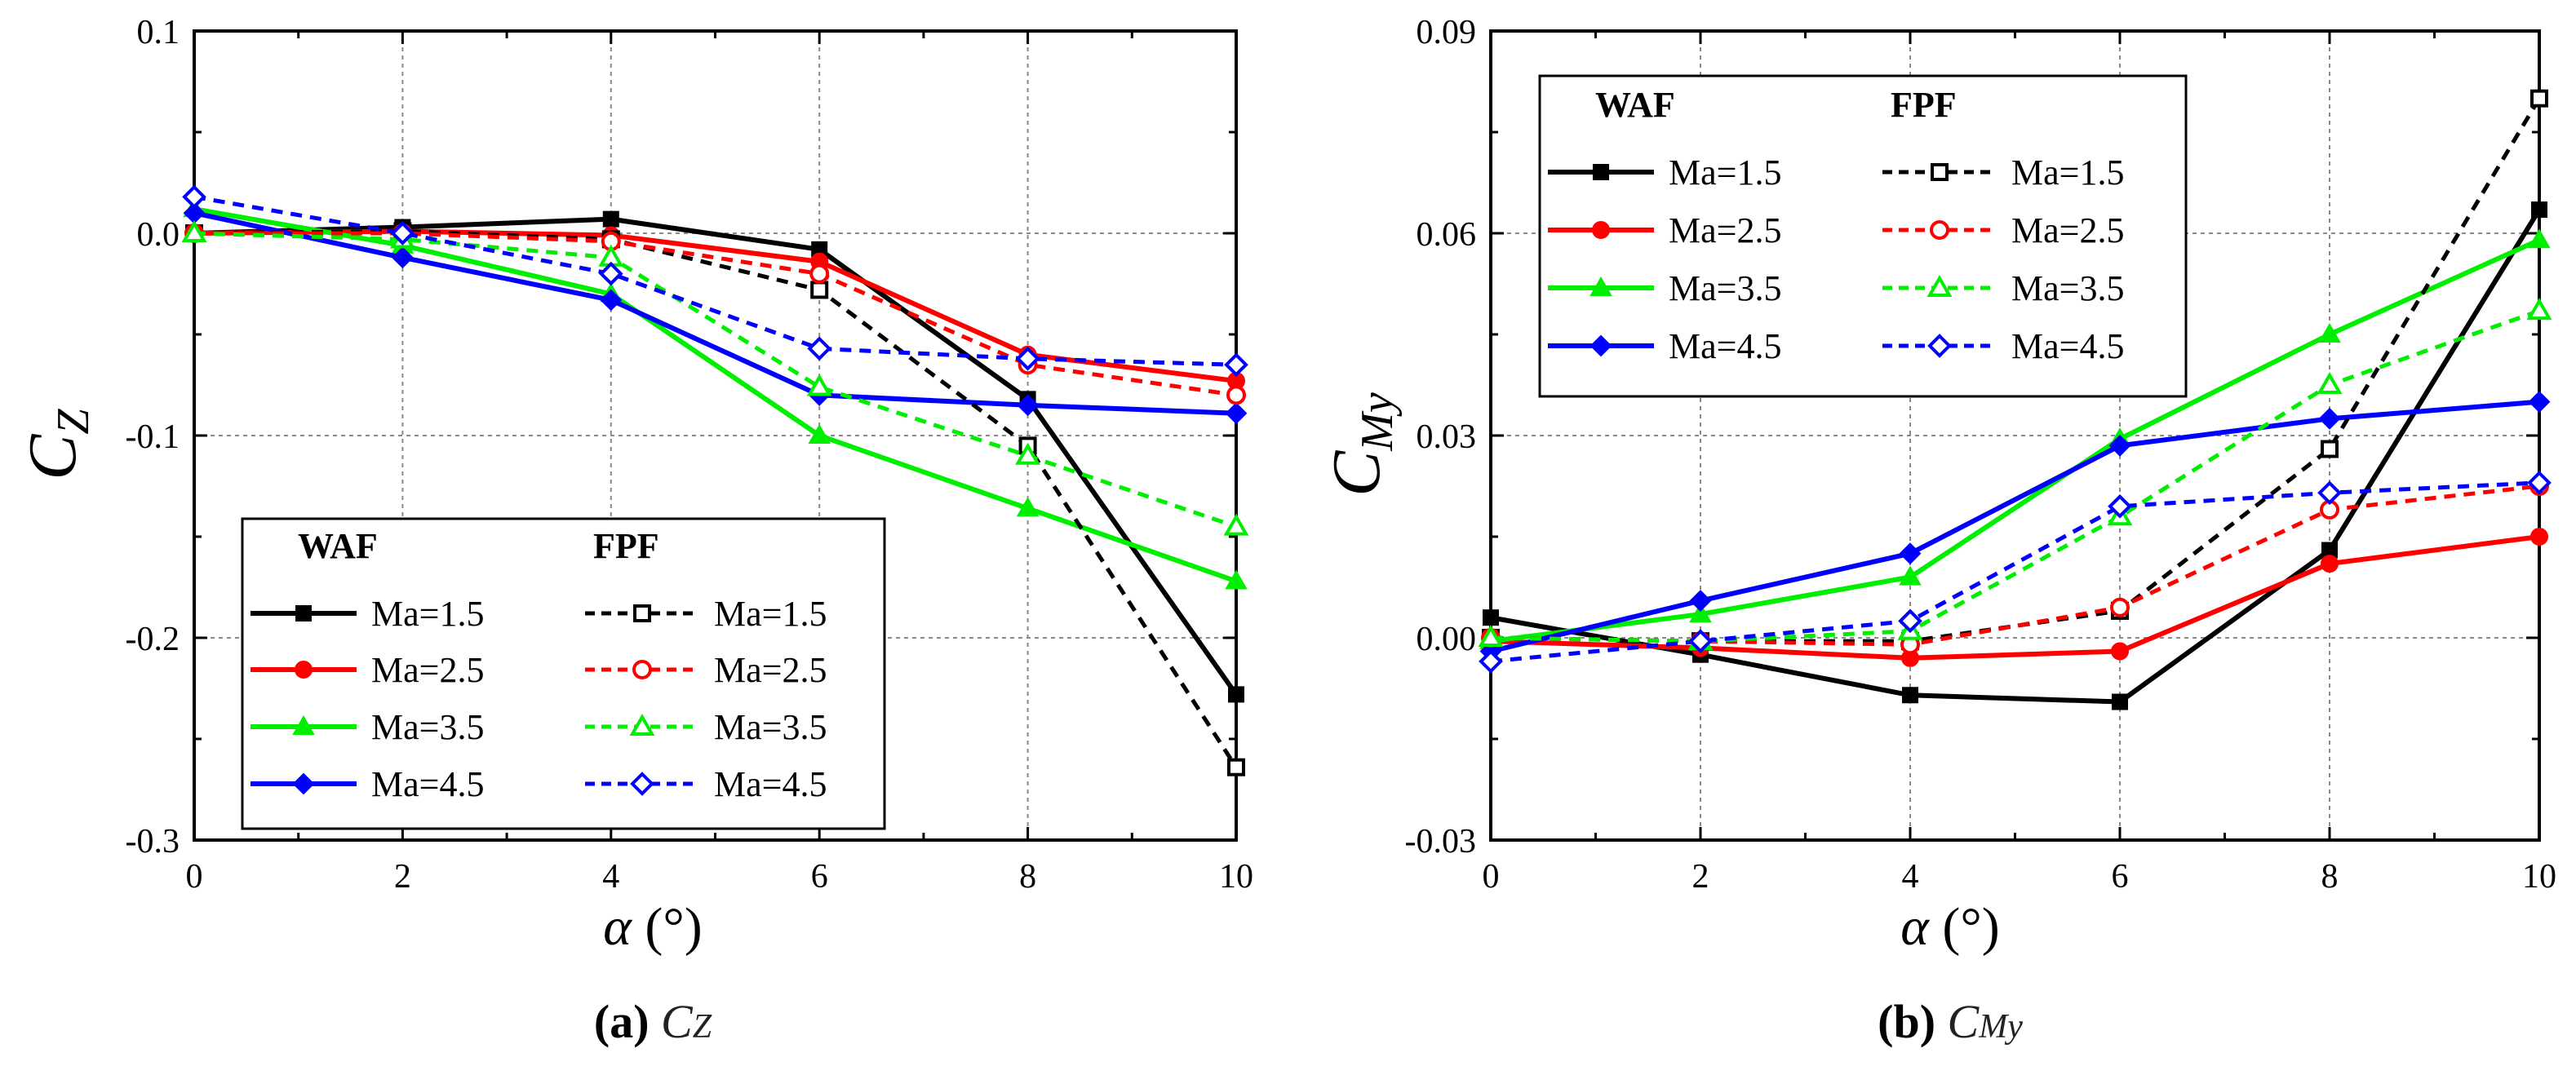 The width and height of the screenshot is (2576, 1066). I want to click on cz-legend-label: Ma=2.5, so click(427, 670).